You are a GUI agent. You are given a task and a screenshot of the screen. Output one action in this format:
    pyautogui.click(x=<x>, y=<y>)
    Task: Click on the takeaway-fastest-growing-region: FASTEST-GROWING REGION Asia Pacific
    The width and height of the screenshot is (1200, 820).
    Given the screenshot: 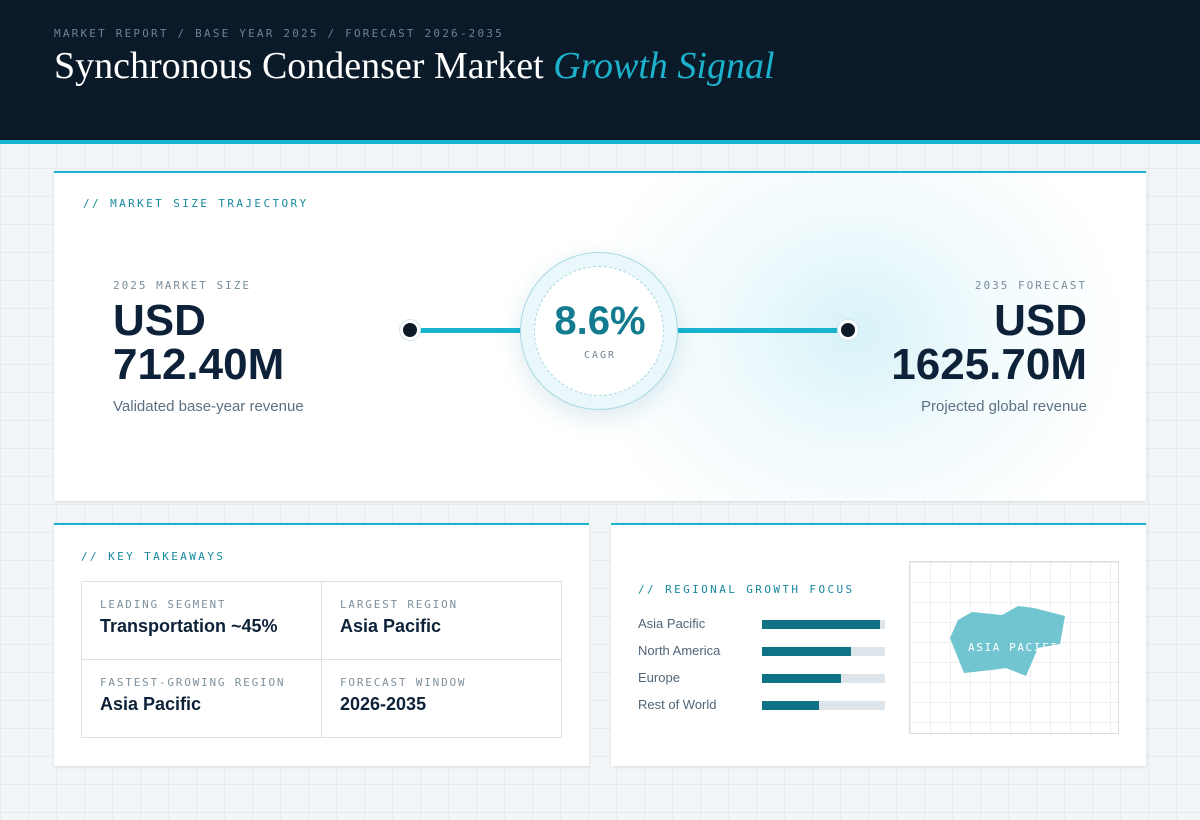 What is the action you would take?
    pyautogui.click(x=202, y=698)
    